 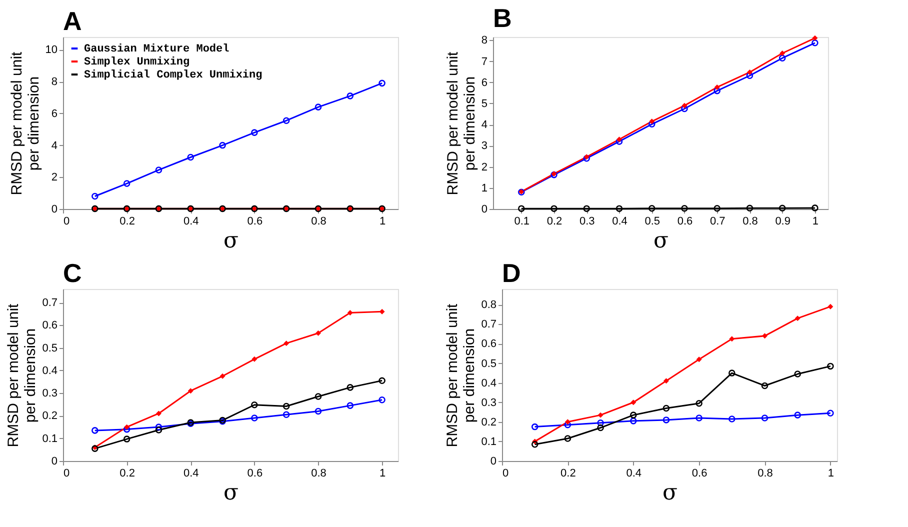 I want to click on y-tick-label: 5, so click(x=484, y=104).